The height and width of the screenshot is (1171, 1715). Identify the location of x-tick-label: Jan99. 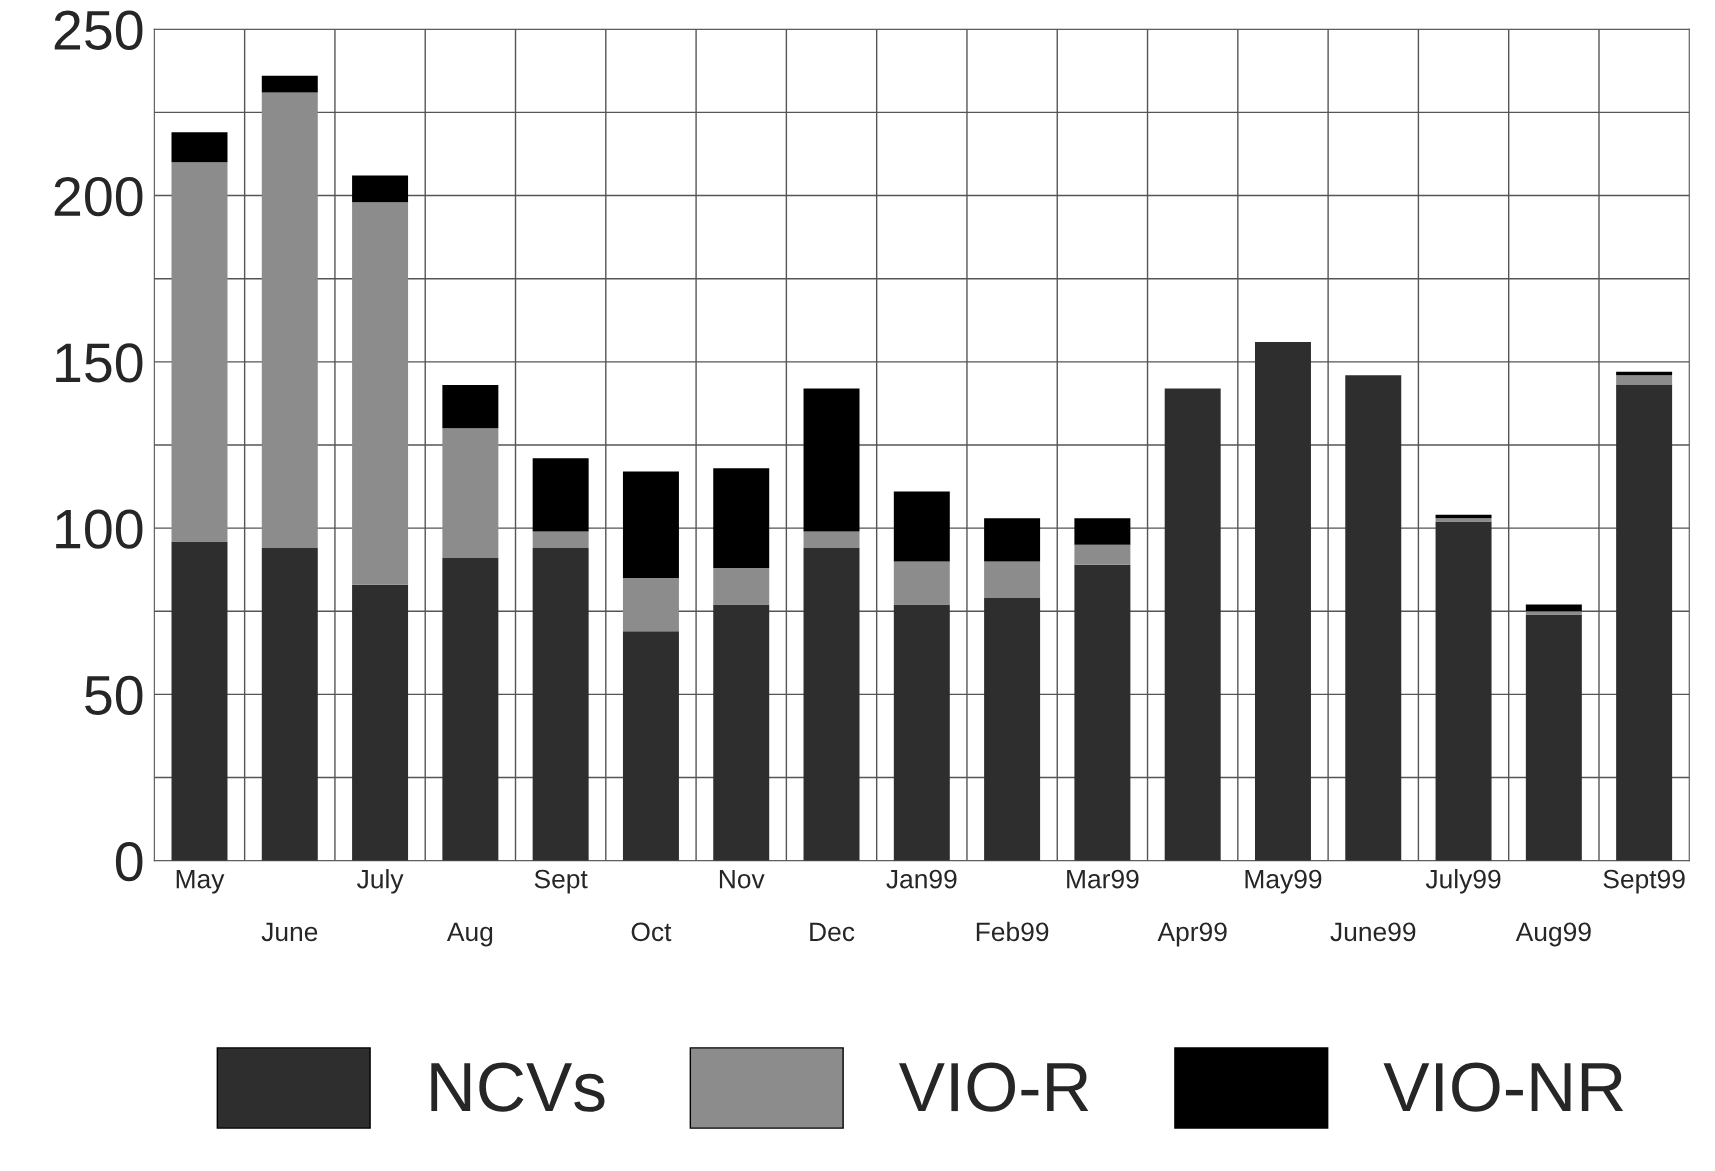
(921, 879).